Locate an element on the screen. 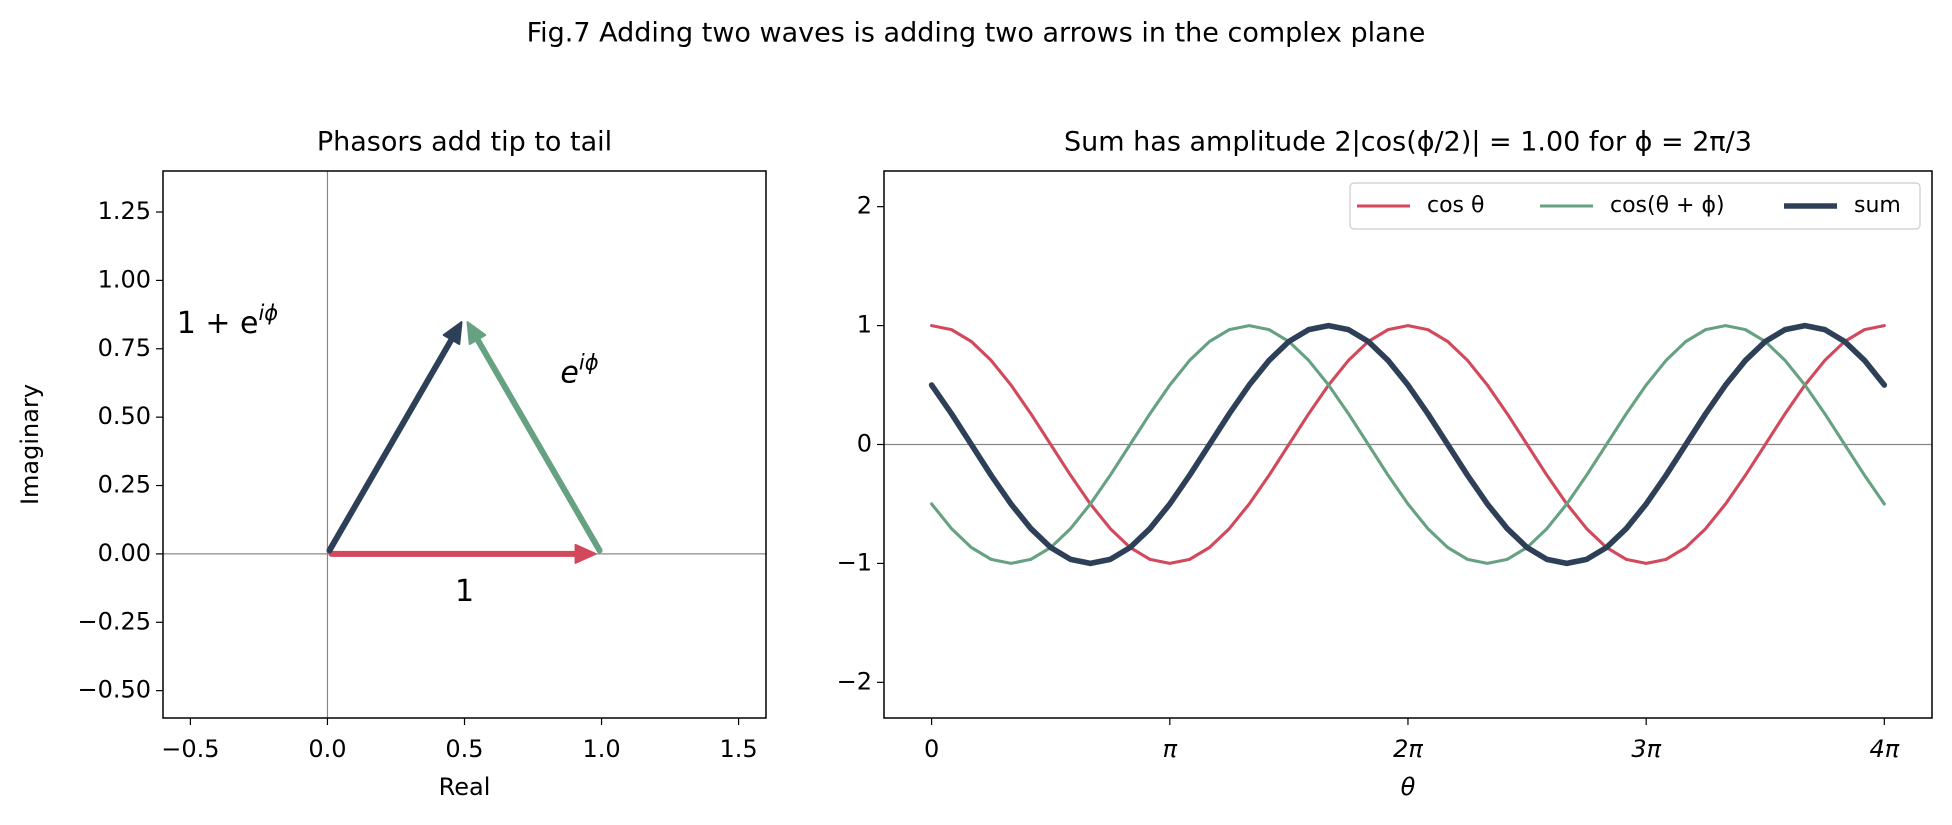 This screenshot has height=825, width=1952. x-axis-label: θ is located at coordinates (1408, 787).